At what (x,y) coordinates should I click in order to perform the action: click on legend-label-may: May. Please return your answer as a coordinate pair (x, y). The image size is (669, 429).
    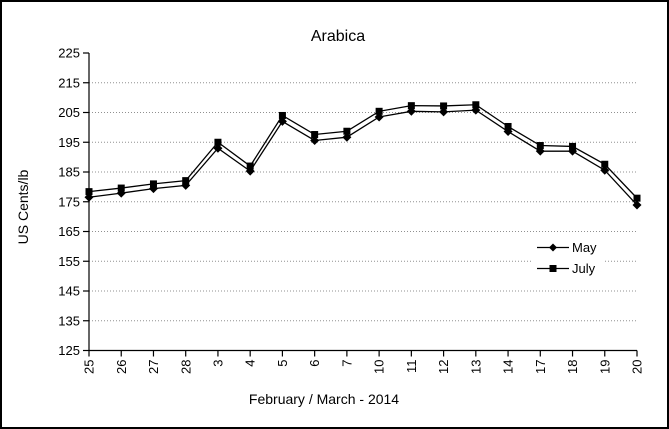
    Looking at the image, I should click on (584, 247).